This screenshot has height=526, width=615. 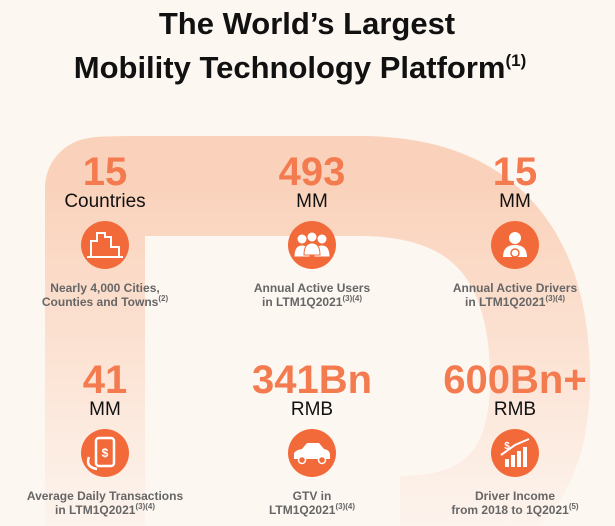 I want to click on caption-line: Nearly 4,000 Cities,, so click(x=104, y=288).